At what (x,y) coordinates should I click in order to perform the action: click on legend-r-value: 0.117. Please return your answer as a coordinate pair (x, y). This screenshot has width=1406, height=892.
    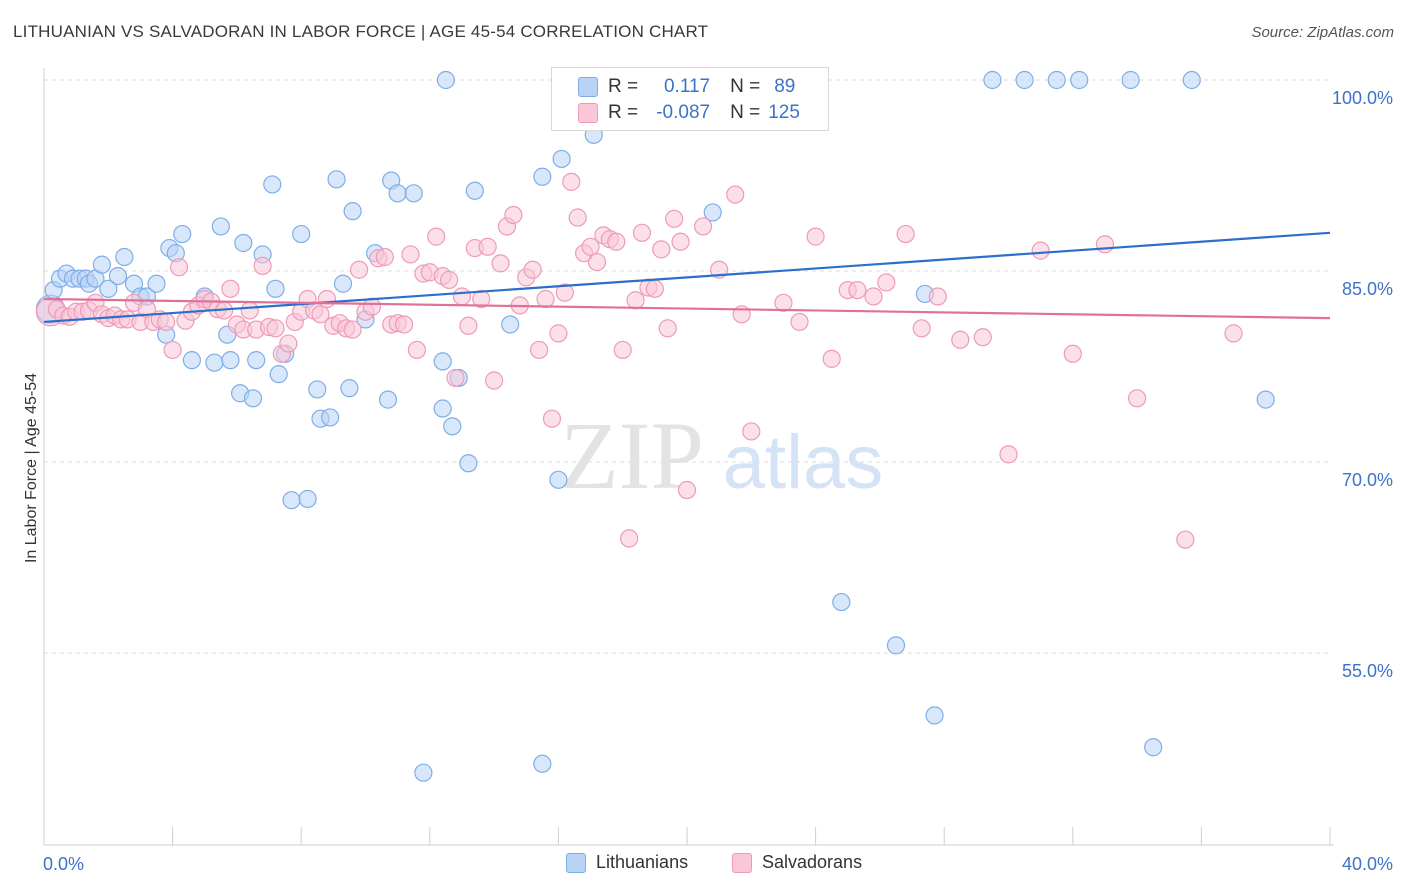
    Looking at the image, I should click on (687, 86).